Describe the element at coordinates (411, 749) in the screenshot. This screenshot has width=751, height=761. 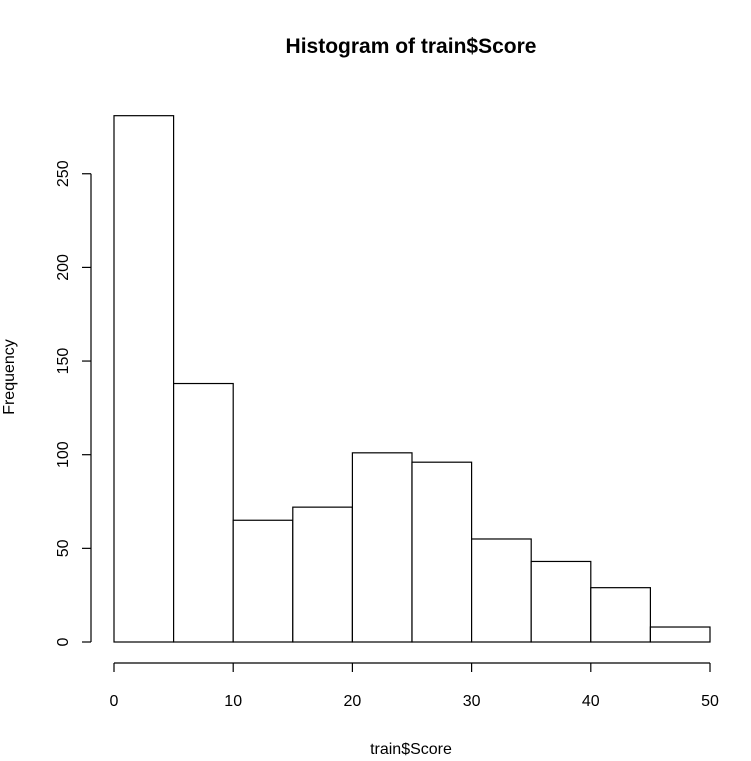
I see `x-axis-label: train$Score` at that location.